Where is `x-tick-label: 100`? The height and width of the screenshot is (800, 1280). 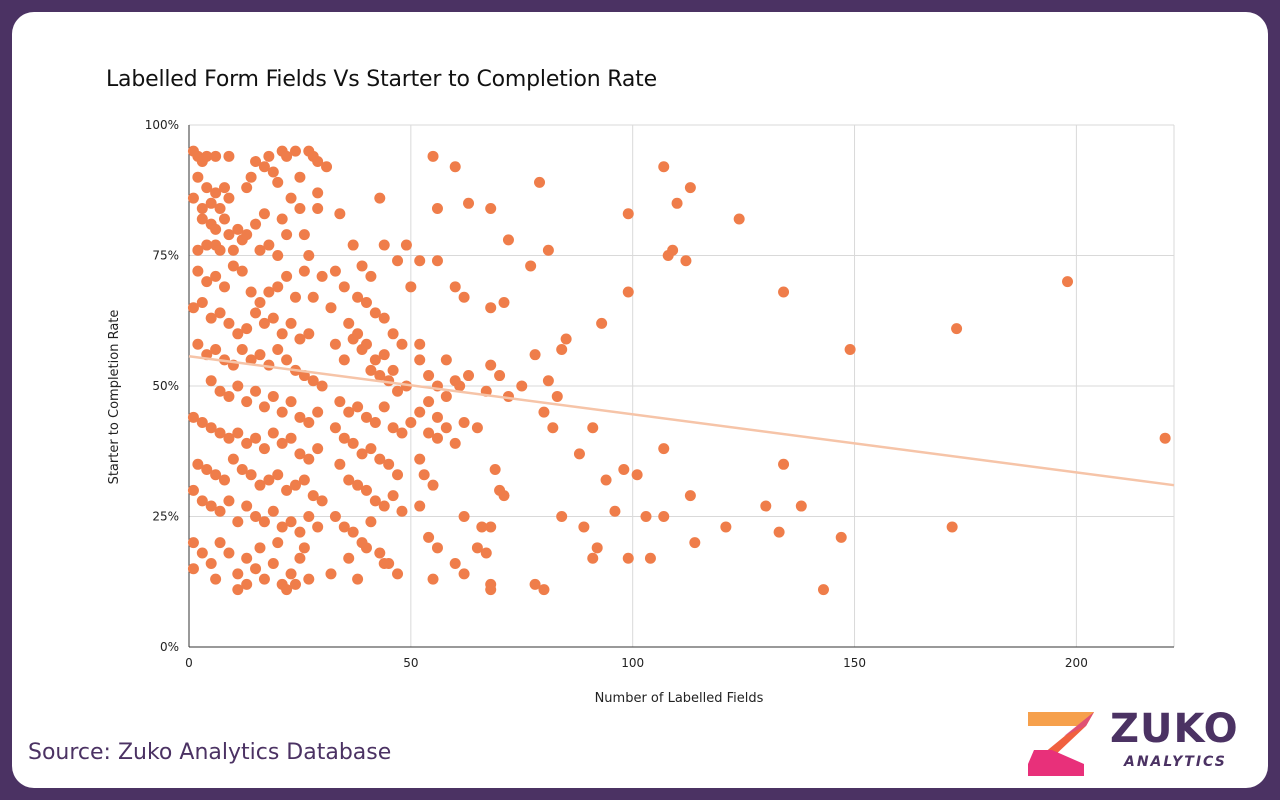 x-tick-label: 100 is located at coordinates (632, 663).